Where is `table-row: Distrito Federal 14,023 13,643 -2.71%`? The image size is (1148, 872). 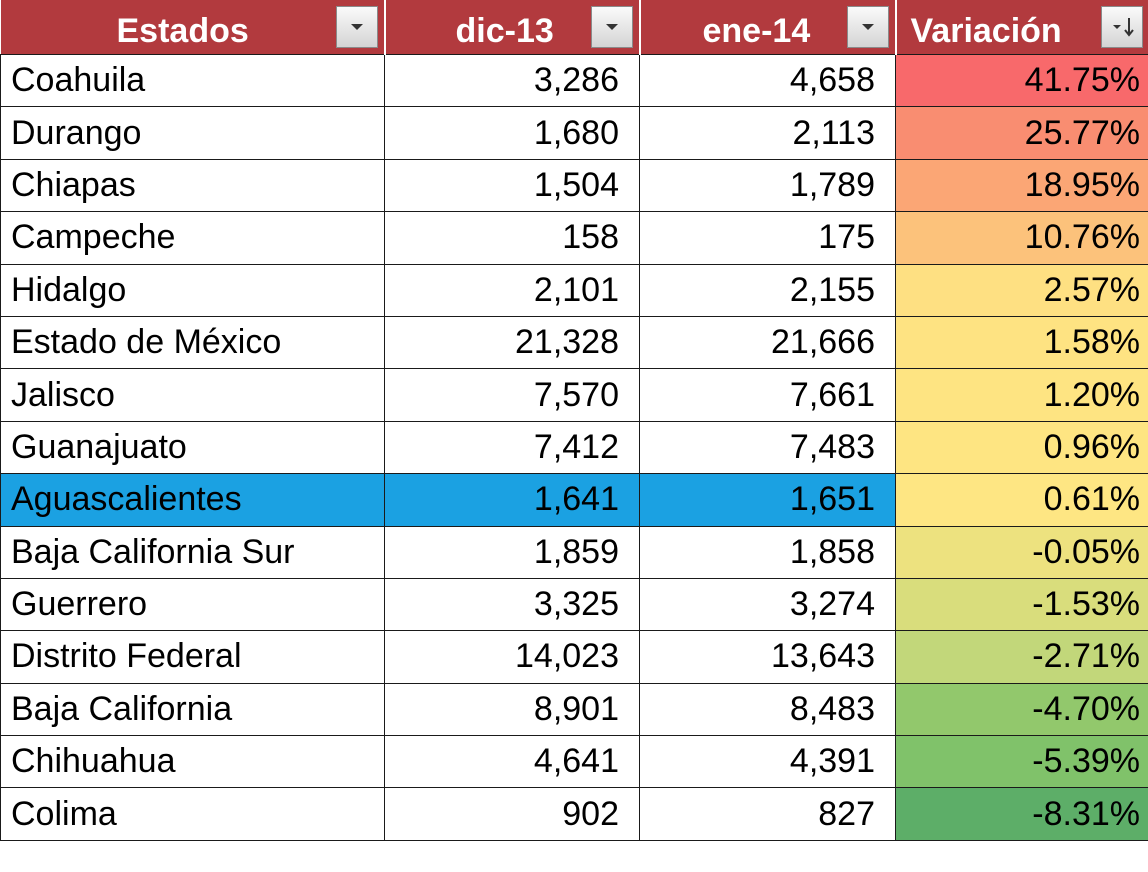 table-row: Distrito Federal 14,023 13,643 -2.71% is located at coordinates (574, 657).